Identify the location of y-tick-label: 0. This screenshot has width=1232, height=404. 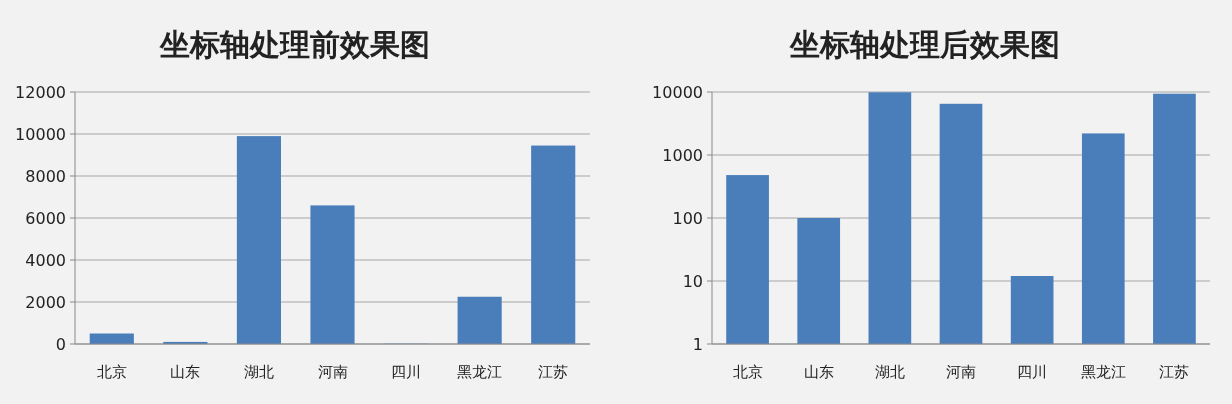
(60, 344).